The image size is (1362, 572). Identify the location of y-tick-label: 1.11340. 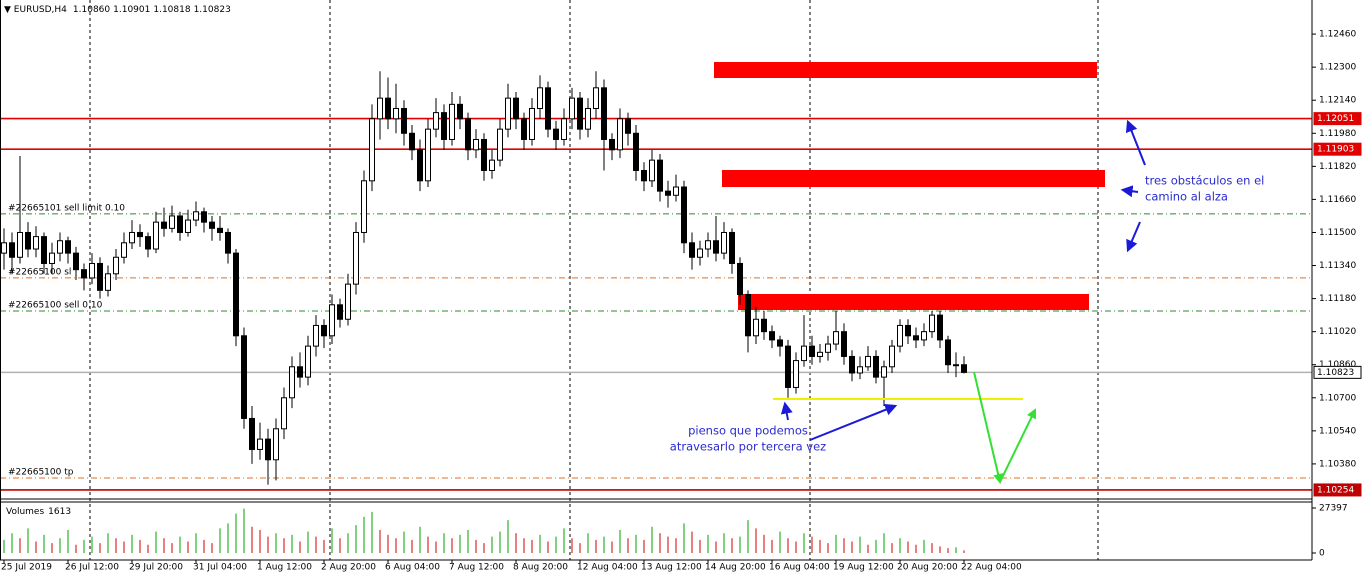
(1337, 266).